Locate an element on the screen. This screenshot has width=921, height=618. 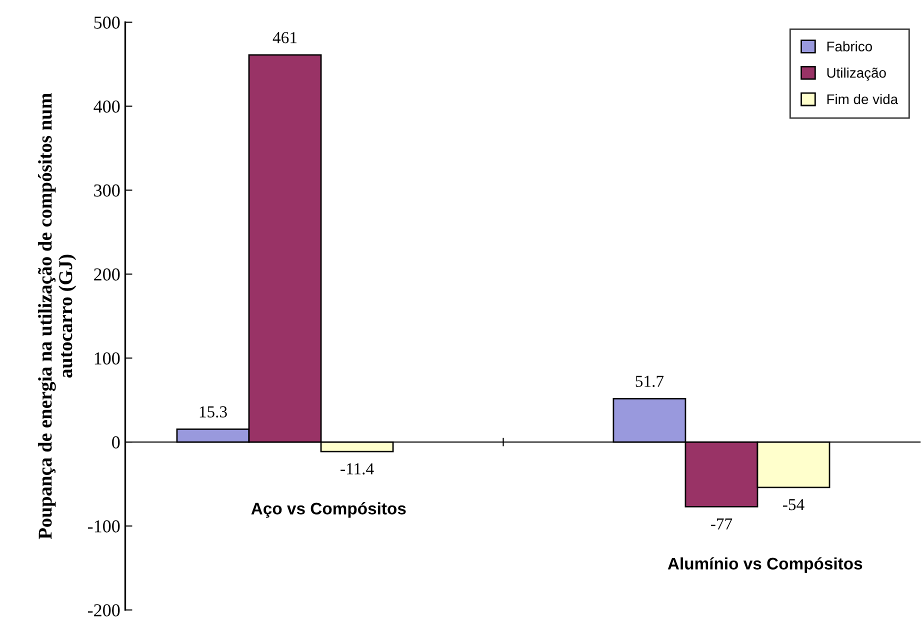
legend-label: Fabrico is located at coordinates (849, 46).